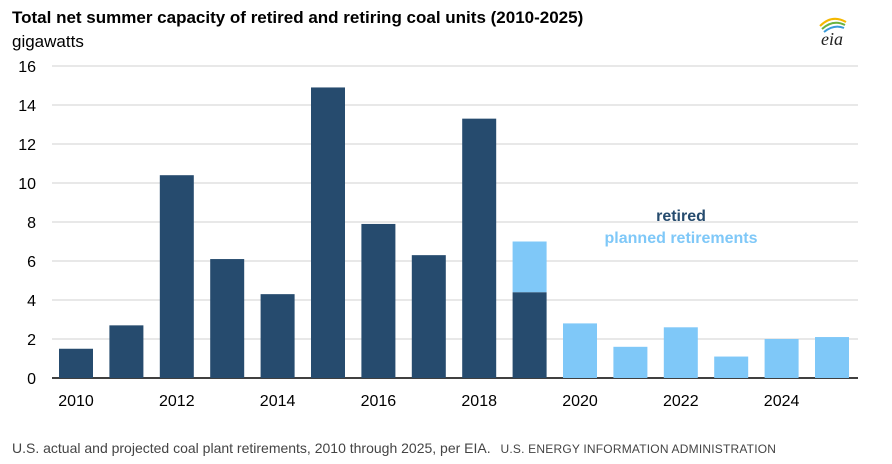 This screenshot has height=464, width=892. What do you see at coordinates (176, 276) in the screenshot?
I see `bar-retired-2012` at bounding box center [176, 276].